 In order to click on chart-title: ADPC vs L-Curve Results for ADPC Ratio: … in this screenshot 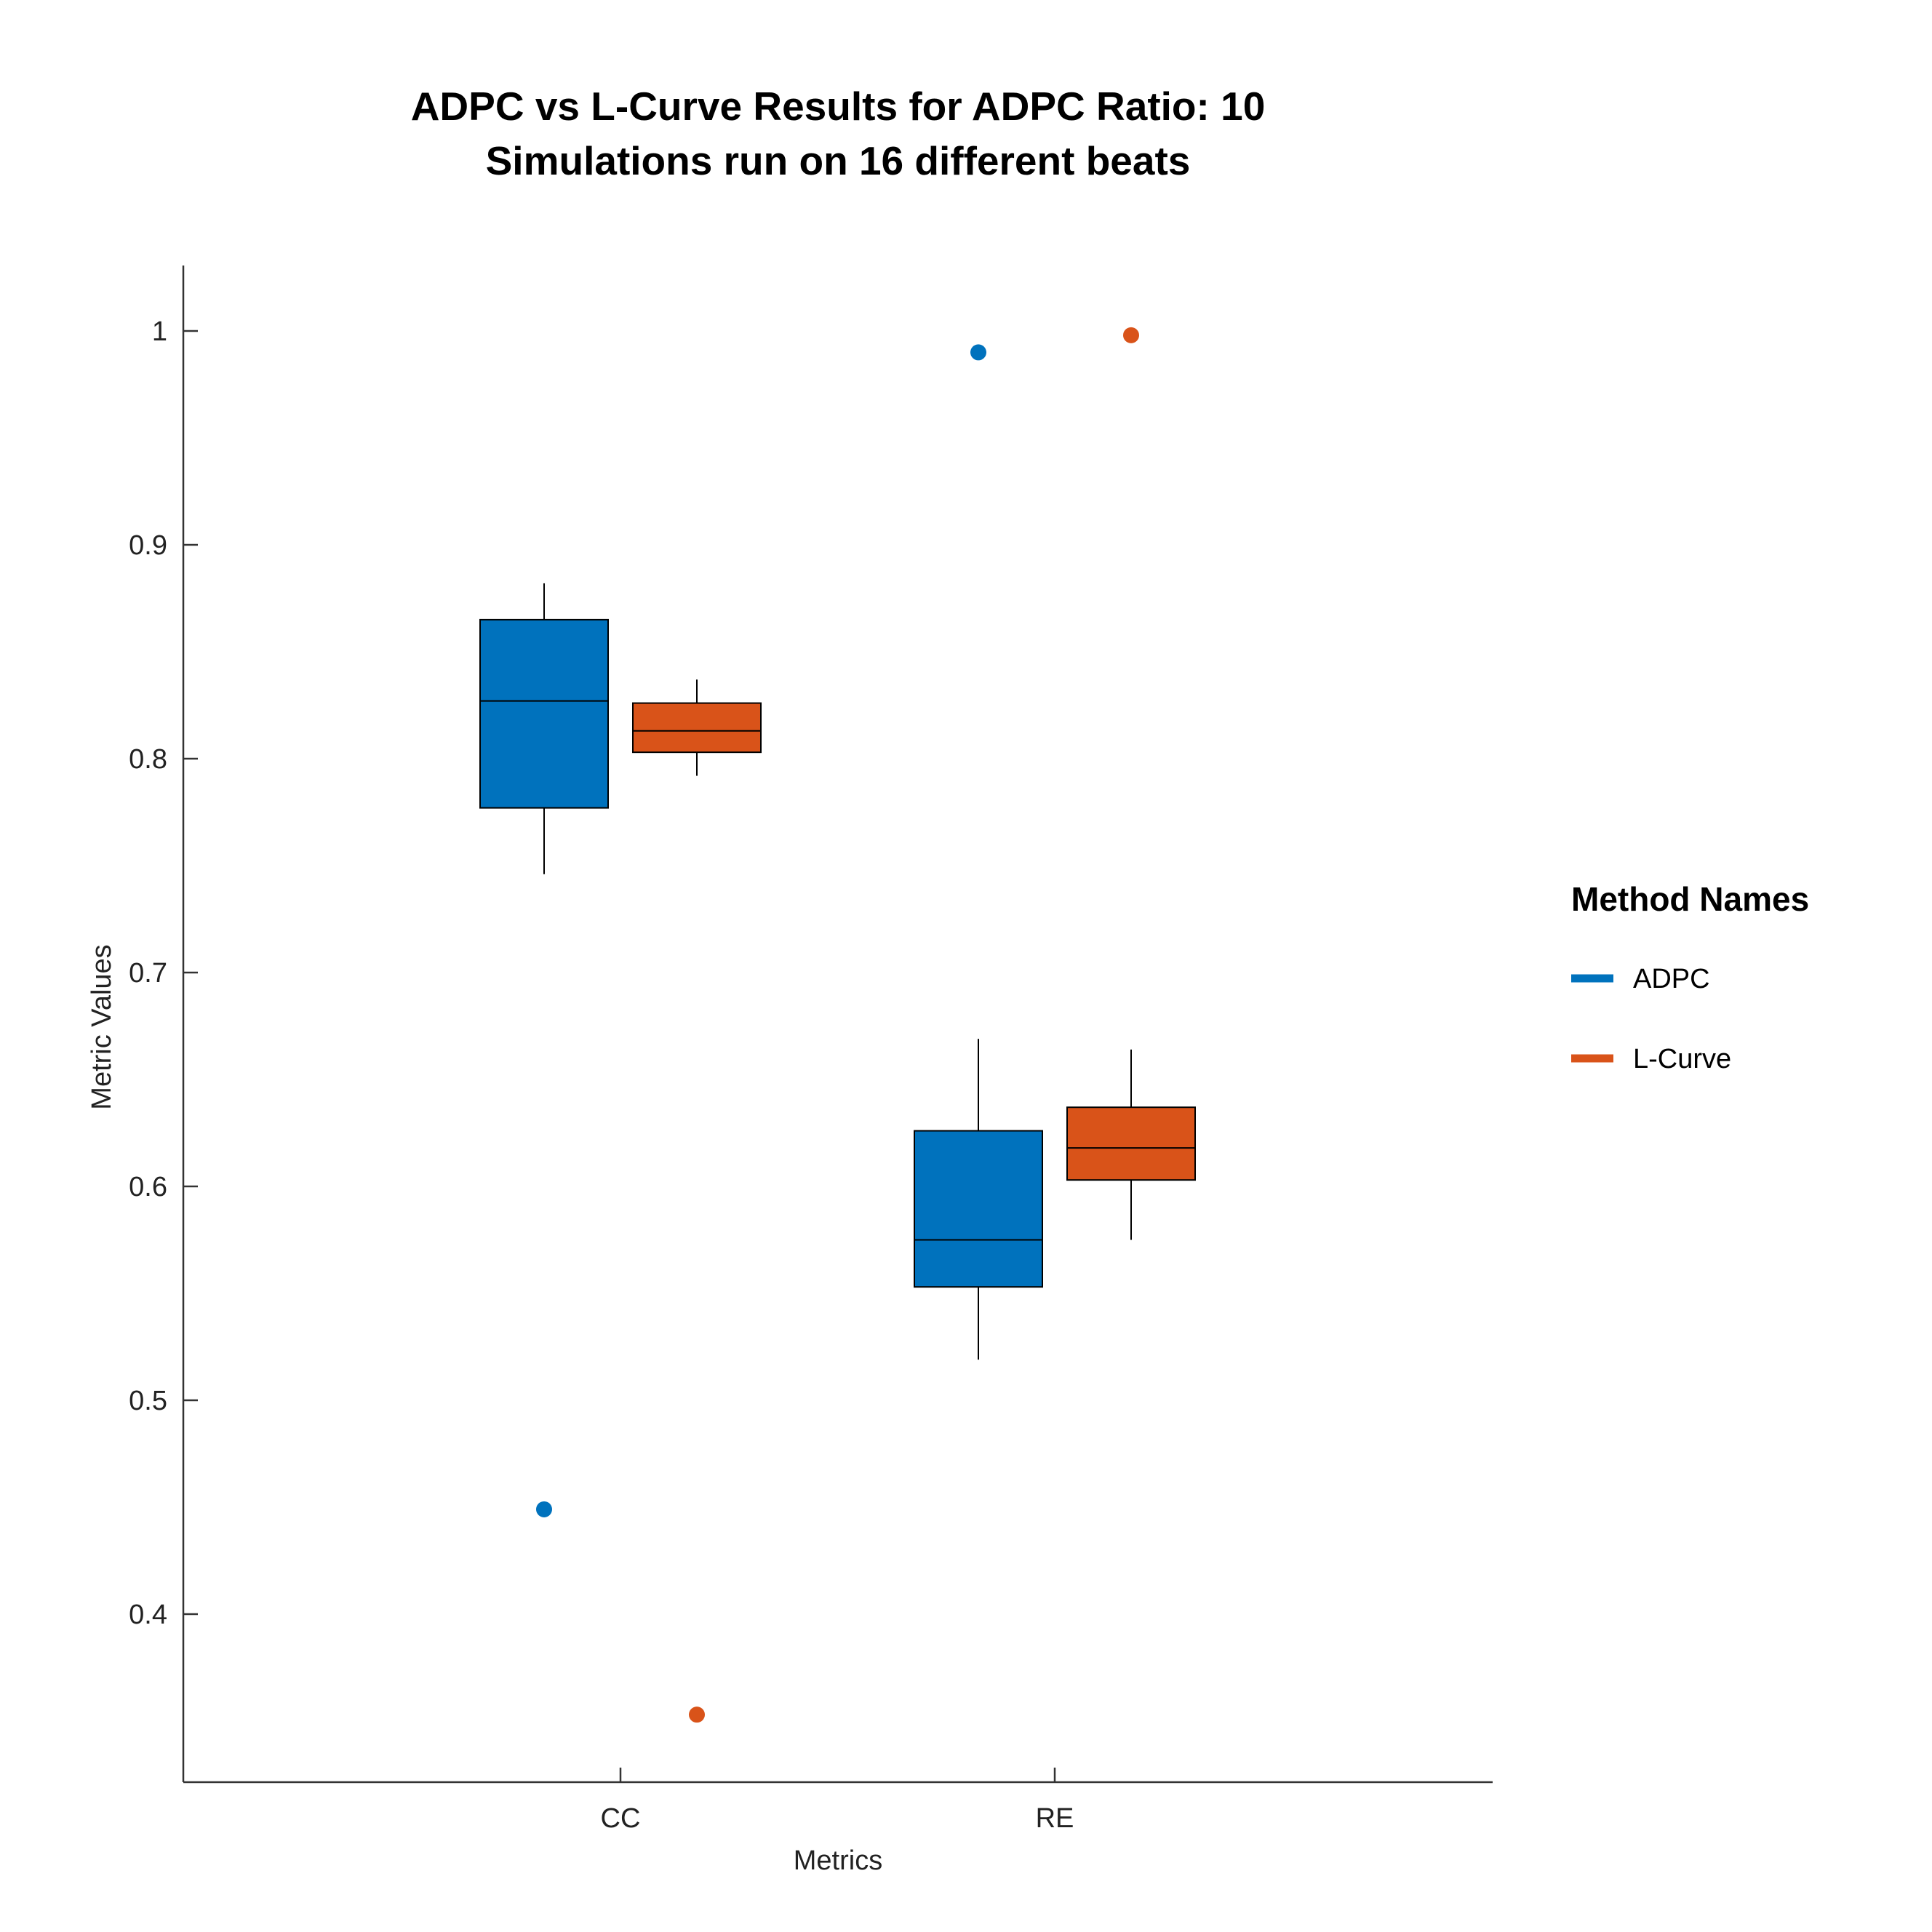, I will do `click(839, 134)`.